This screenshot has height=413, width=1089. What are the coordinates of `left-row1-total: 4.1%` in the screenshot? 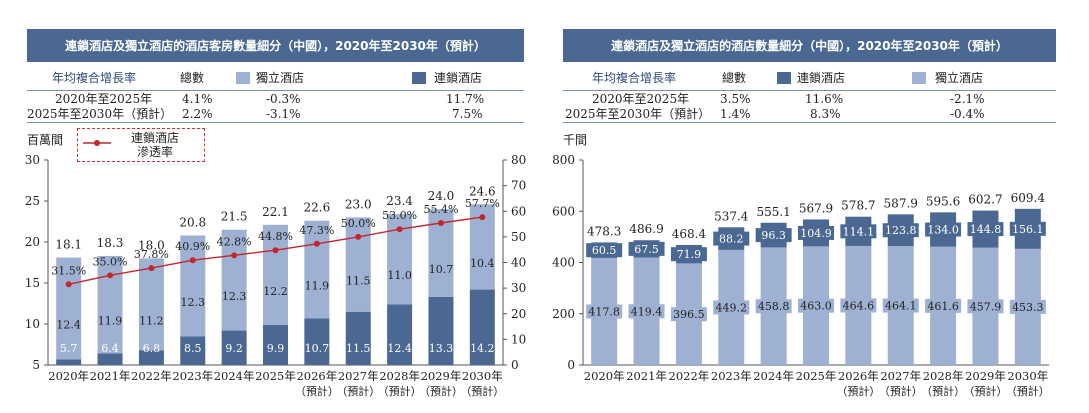 It's located at (197, 99).